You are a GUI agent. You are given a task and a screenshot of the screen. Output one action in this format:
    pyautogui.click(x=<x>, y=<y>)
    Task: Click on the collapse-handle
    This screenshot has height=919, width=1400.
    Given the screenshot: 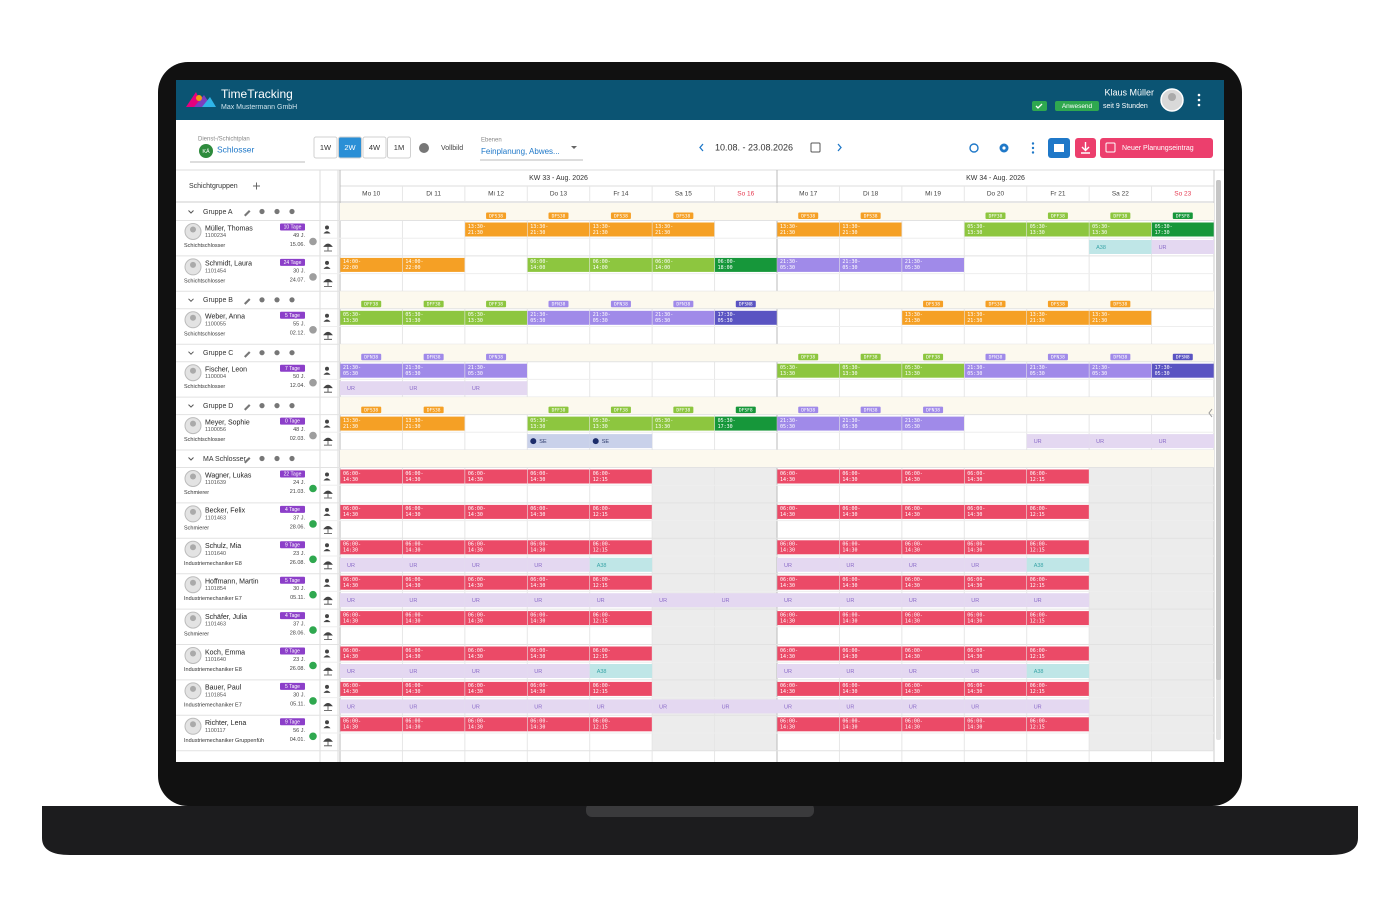 What is the action you would take?
    pyautogui.click(x=1210, y=413)
    